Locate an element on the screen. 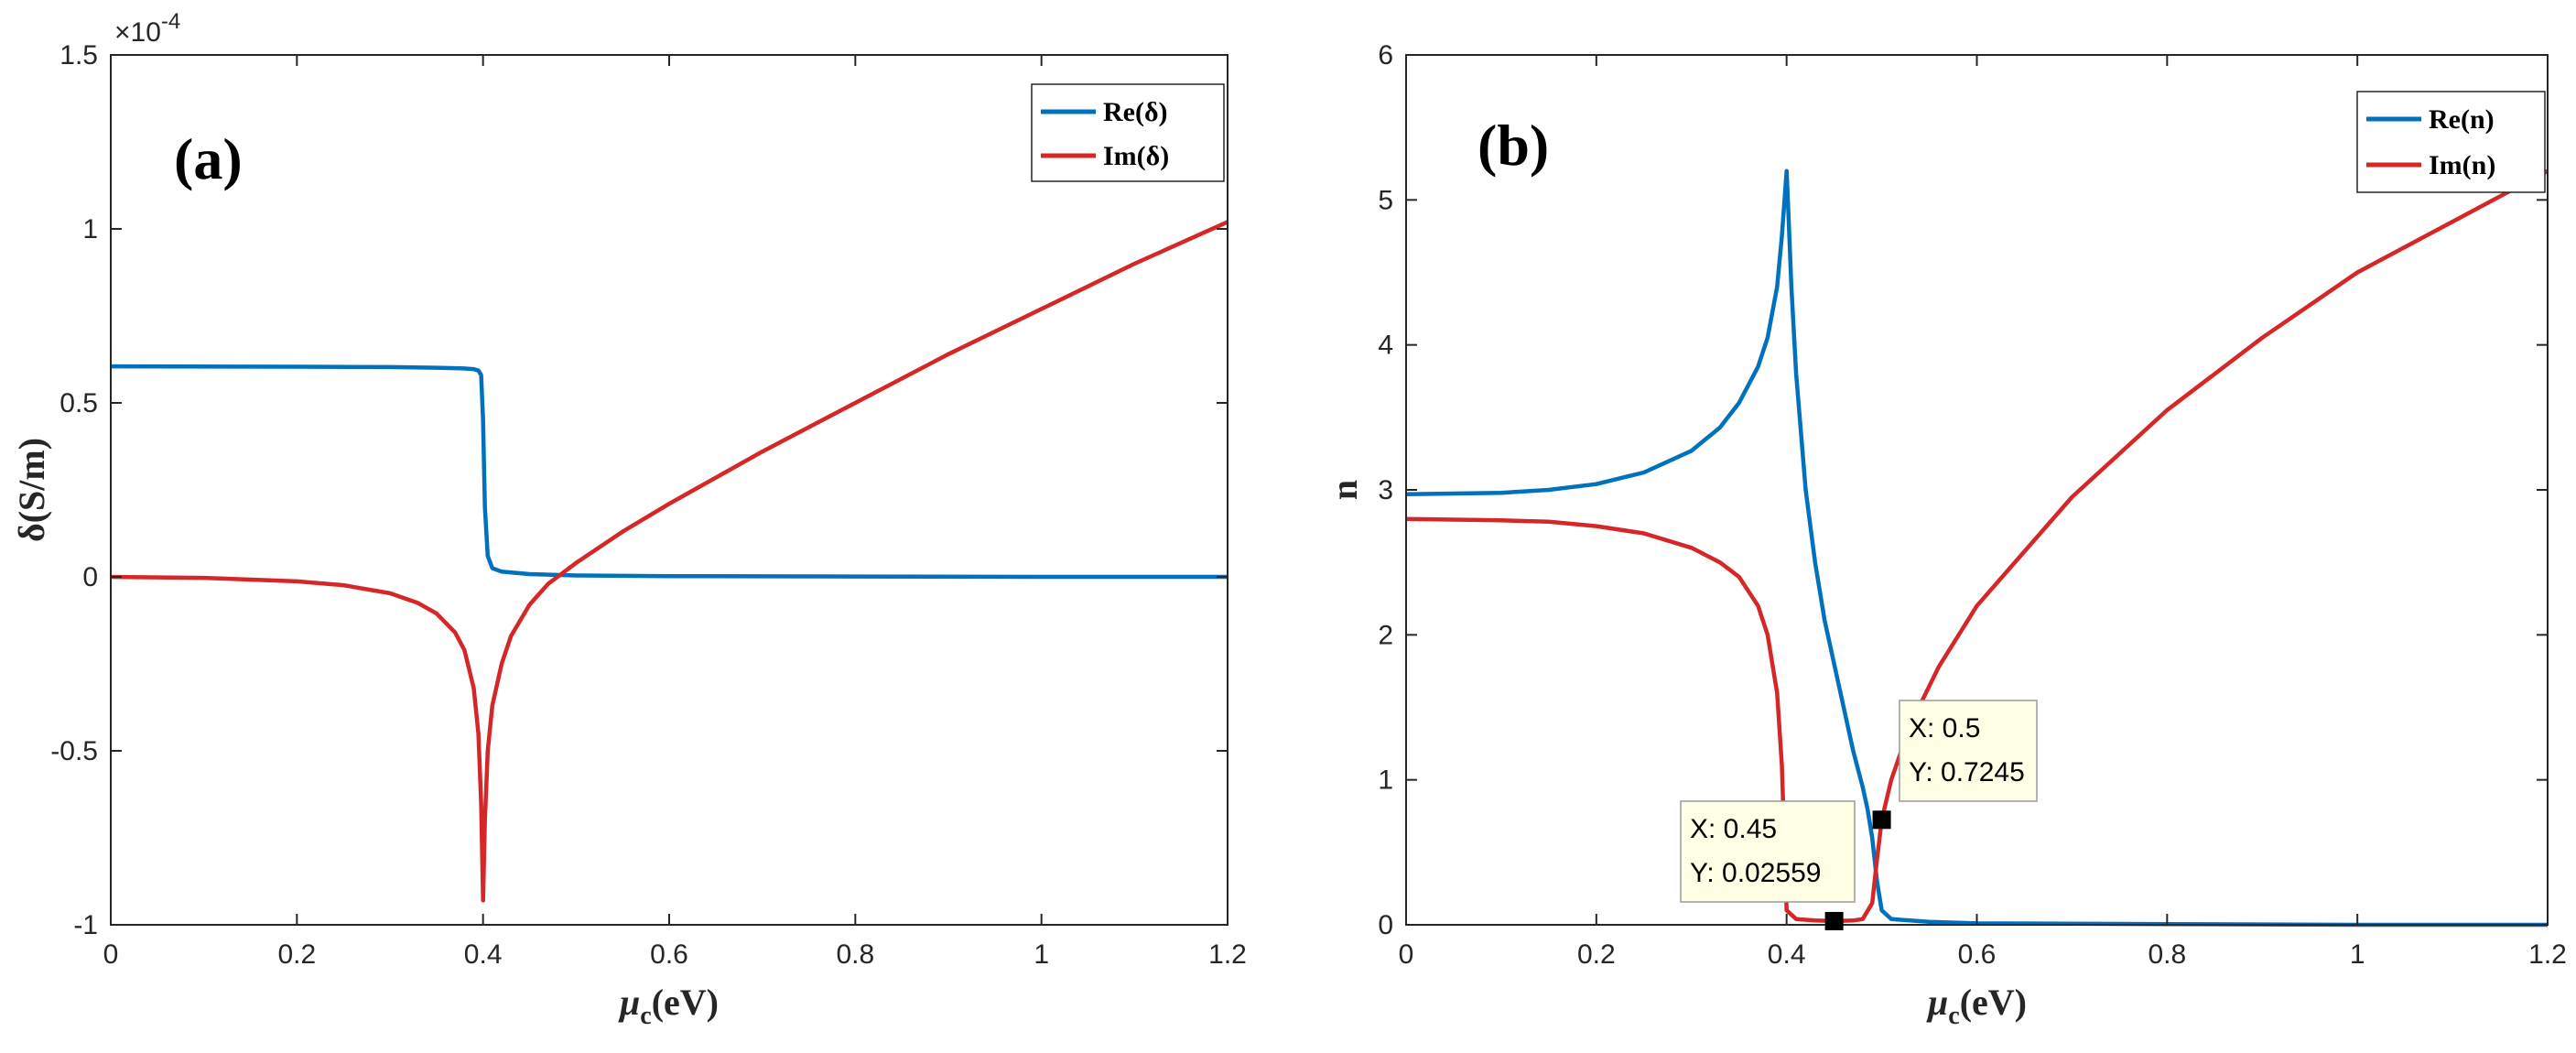 This screenshot has width=2576, height=1053. y-tick-label-b: 2 is located at coordinates (1386, 635).